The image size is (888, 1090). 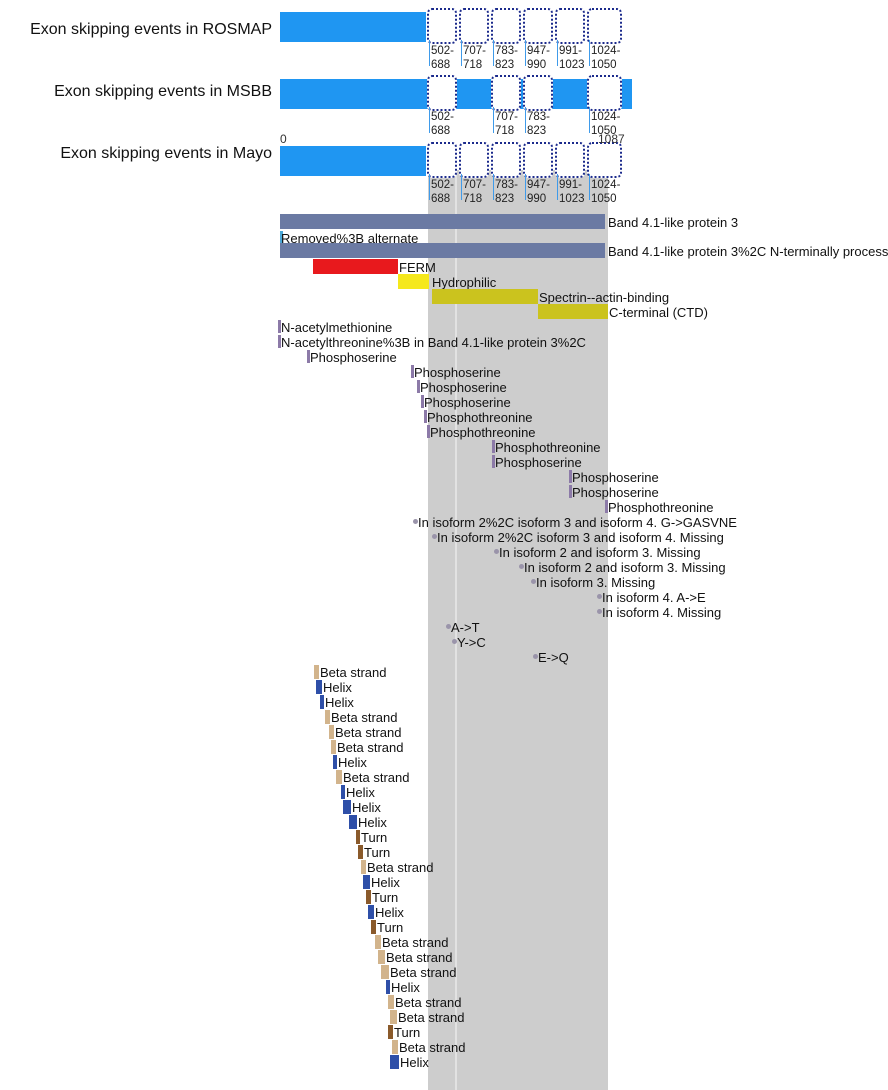 I want to click on feature-bar-c-terminal-ctd, so click(x=573, y=311).